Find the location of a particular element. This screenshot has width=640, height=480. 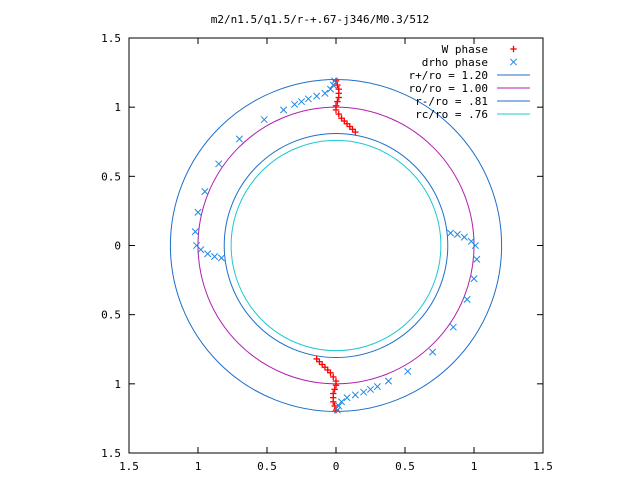

legend-label: W phase is located at coordinates (465, 49).